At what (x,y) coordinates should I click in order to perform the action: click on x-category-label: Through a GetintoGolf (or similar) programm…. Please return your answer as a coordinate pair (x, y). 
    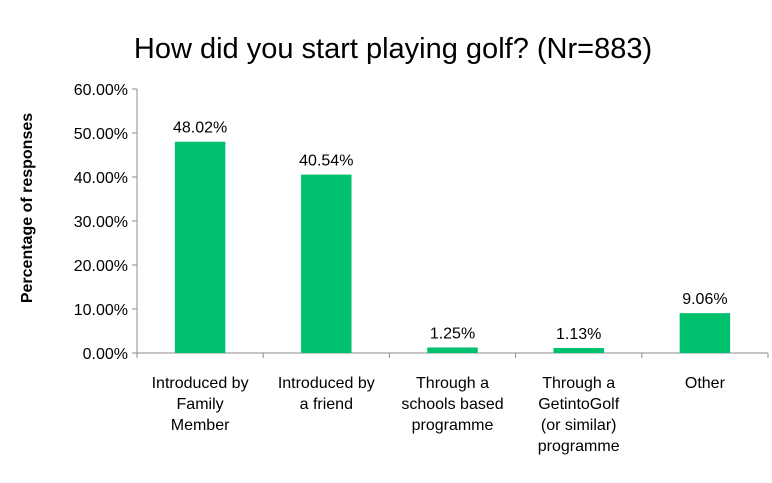
    Looking at the image, I should click on (579, 415).